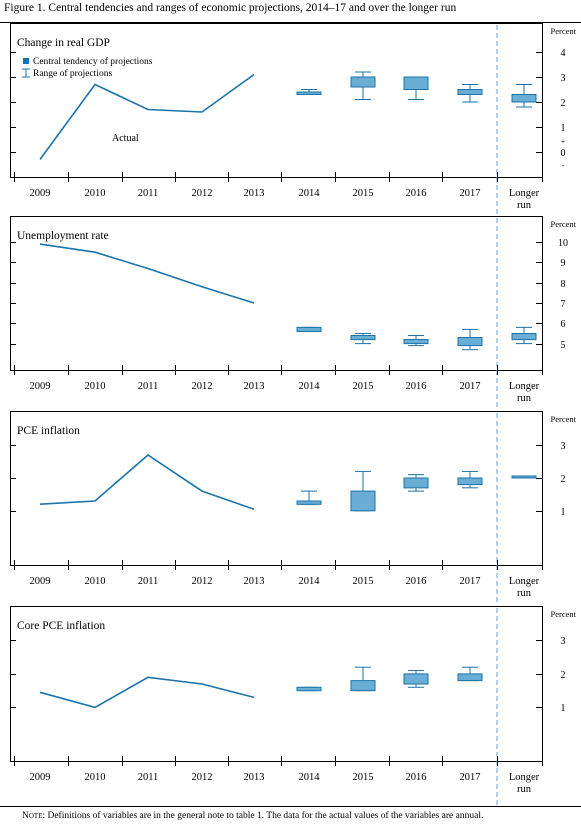  Describe the element at coordinates (563, 53) in the screenshot. I see `y-tick-label: 4` at that location.